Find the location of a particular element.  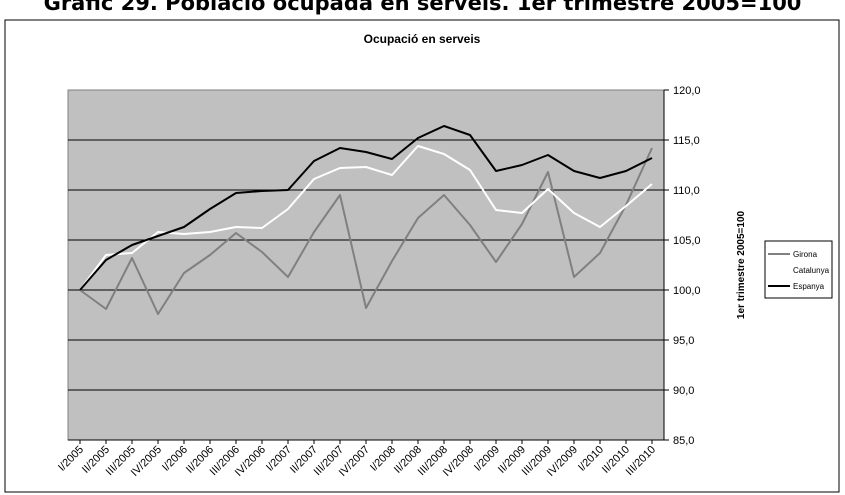

y-tick-label: 100,0 is located at coordinates (687, 291).